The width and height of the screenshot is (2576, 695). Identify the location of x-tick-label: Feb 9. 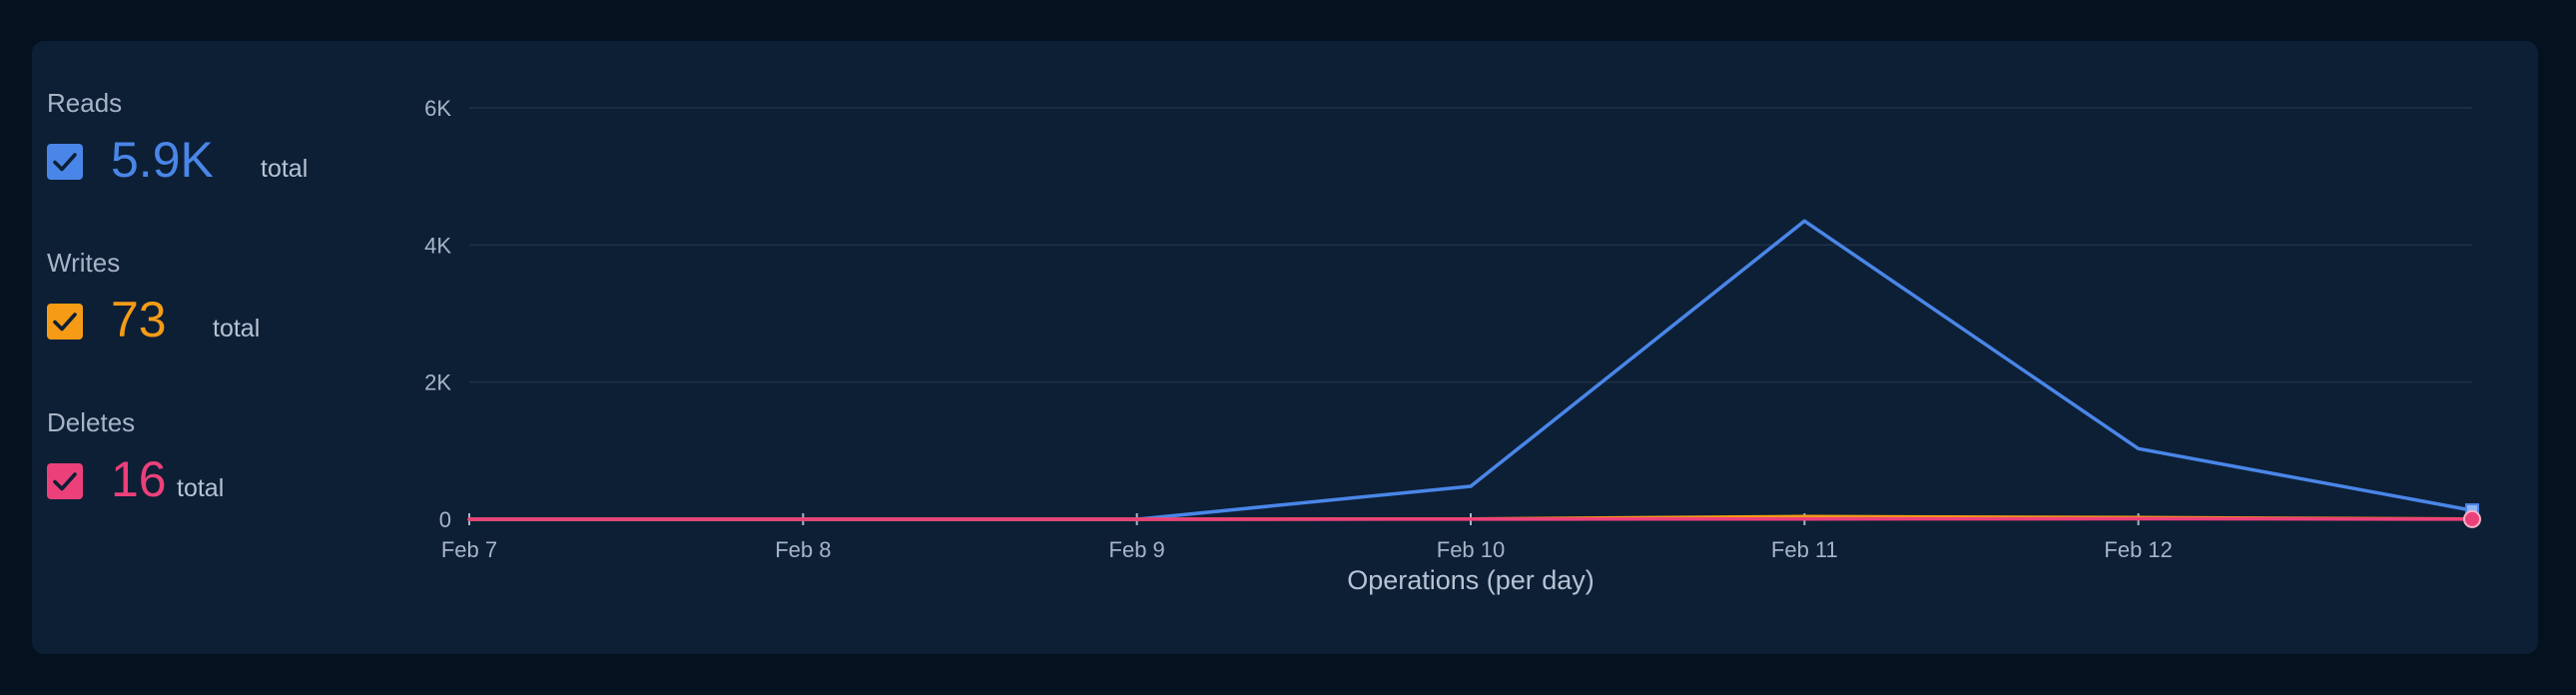
(1137, 549).